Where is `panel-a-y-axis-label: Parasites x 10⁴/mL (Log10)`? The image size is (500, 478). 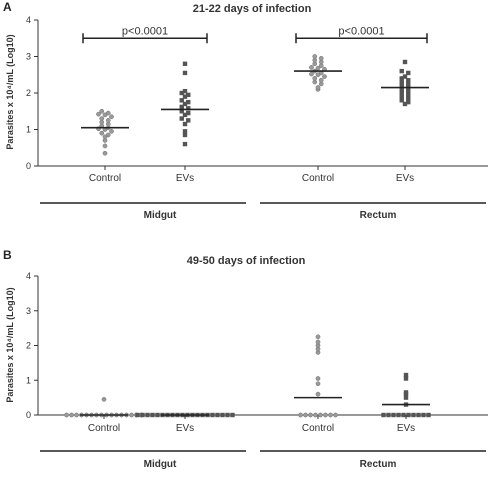 panel-a-y-axis-label: Parasites x 10⁴/mL (Log10) is located at coordinates (10, 91).